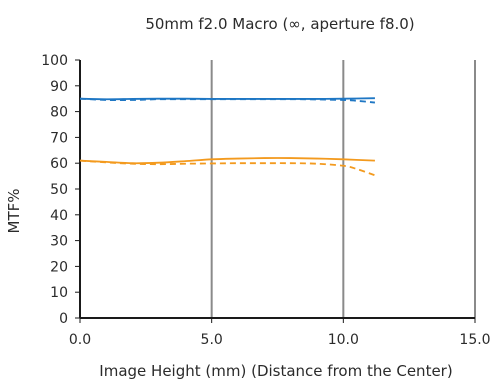 The height and width of the screenshot is (381, 490). Describe the element at coordinates (59, 242) in the screenshot. I see `y-tick-label-3: 30` at that location.